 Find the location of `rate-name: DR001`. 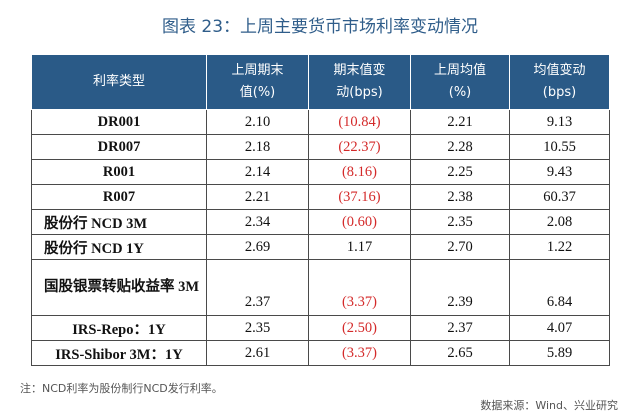

rate-name: DR001 is located at coordinates (119, 122).